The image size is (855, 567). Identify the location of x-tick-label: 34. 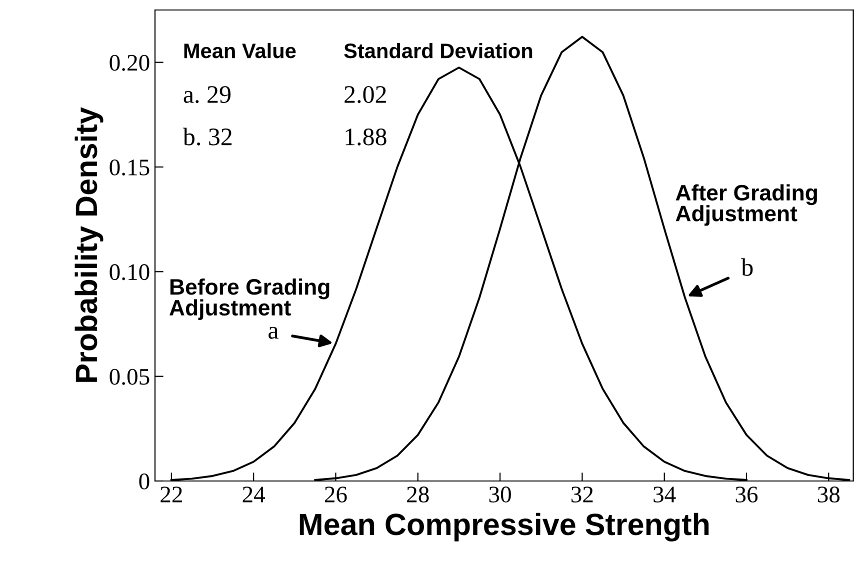
(665, 494).